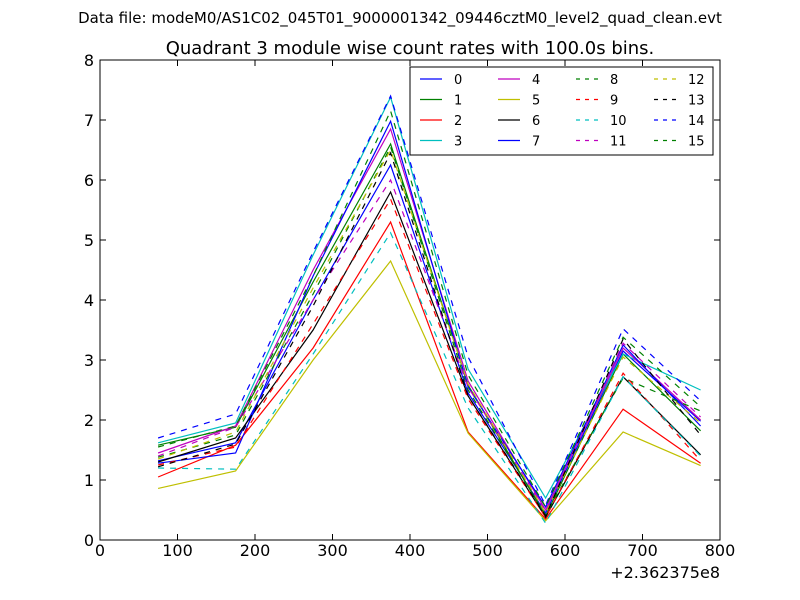 Image resolution: width=800 pixels, height=600 pixels. What do you see at coordinates (458, 121) in the screenshot?
I see `legend-label-2: 2` at bounding box center [458, 121].